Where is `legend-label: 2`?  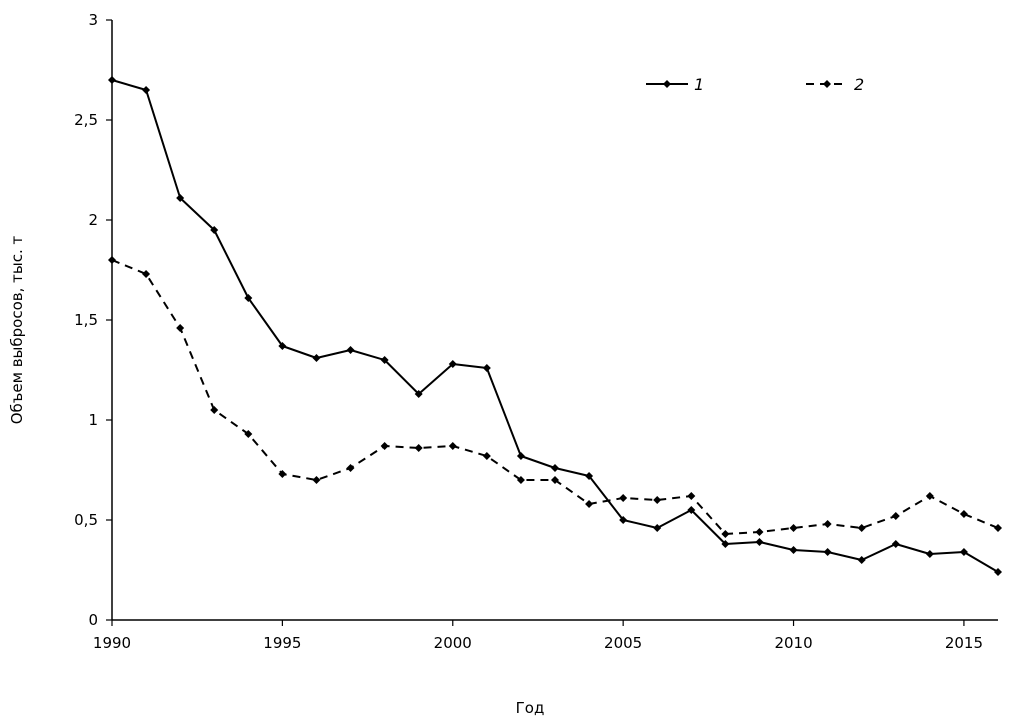 legend-label: 2 is located at coordinates (859, 84).